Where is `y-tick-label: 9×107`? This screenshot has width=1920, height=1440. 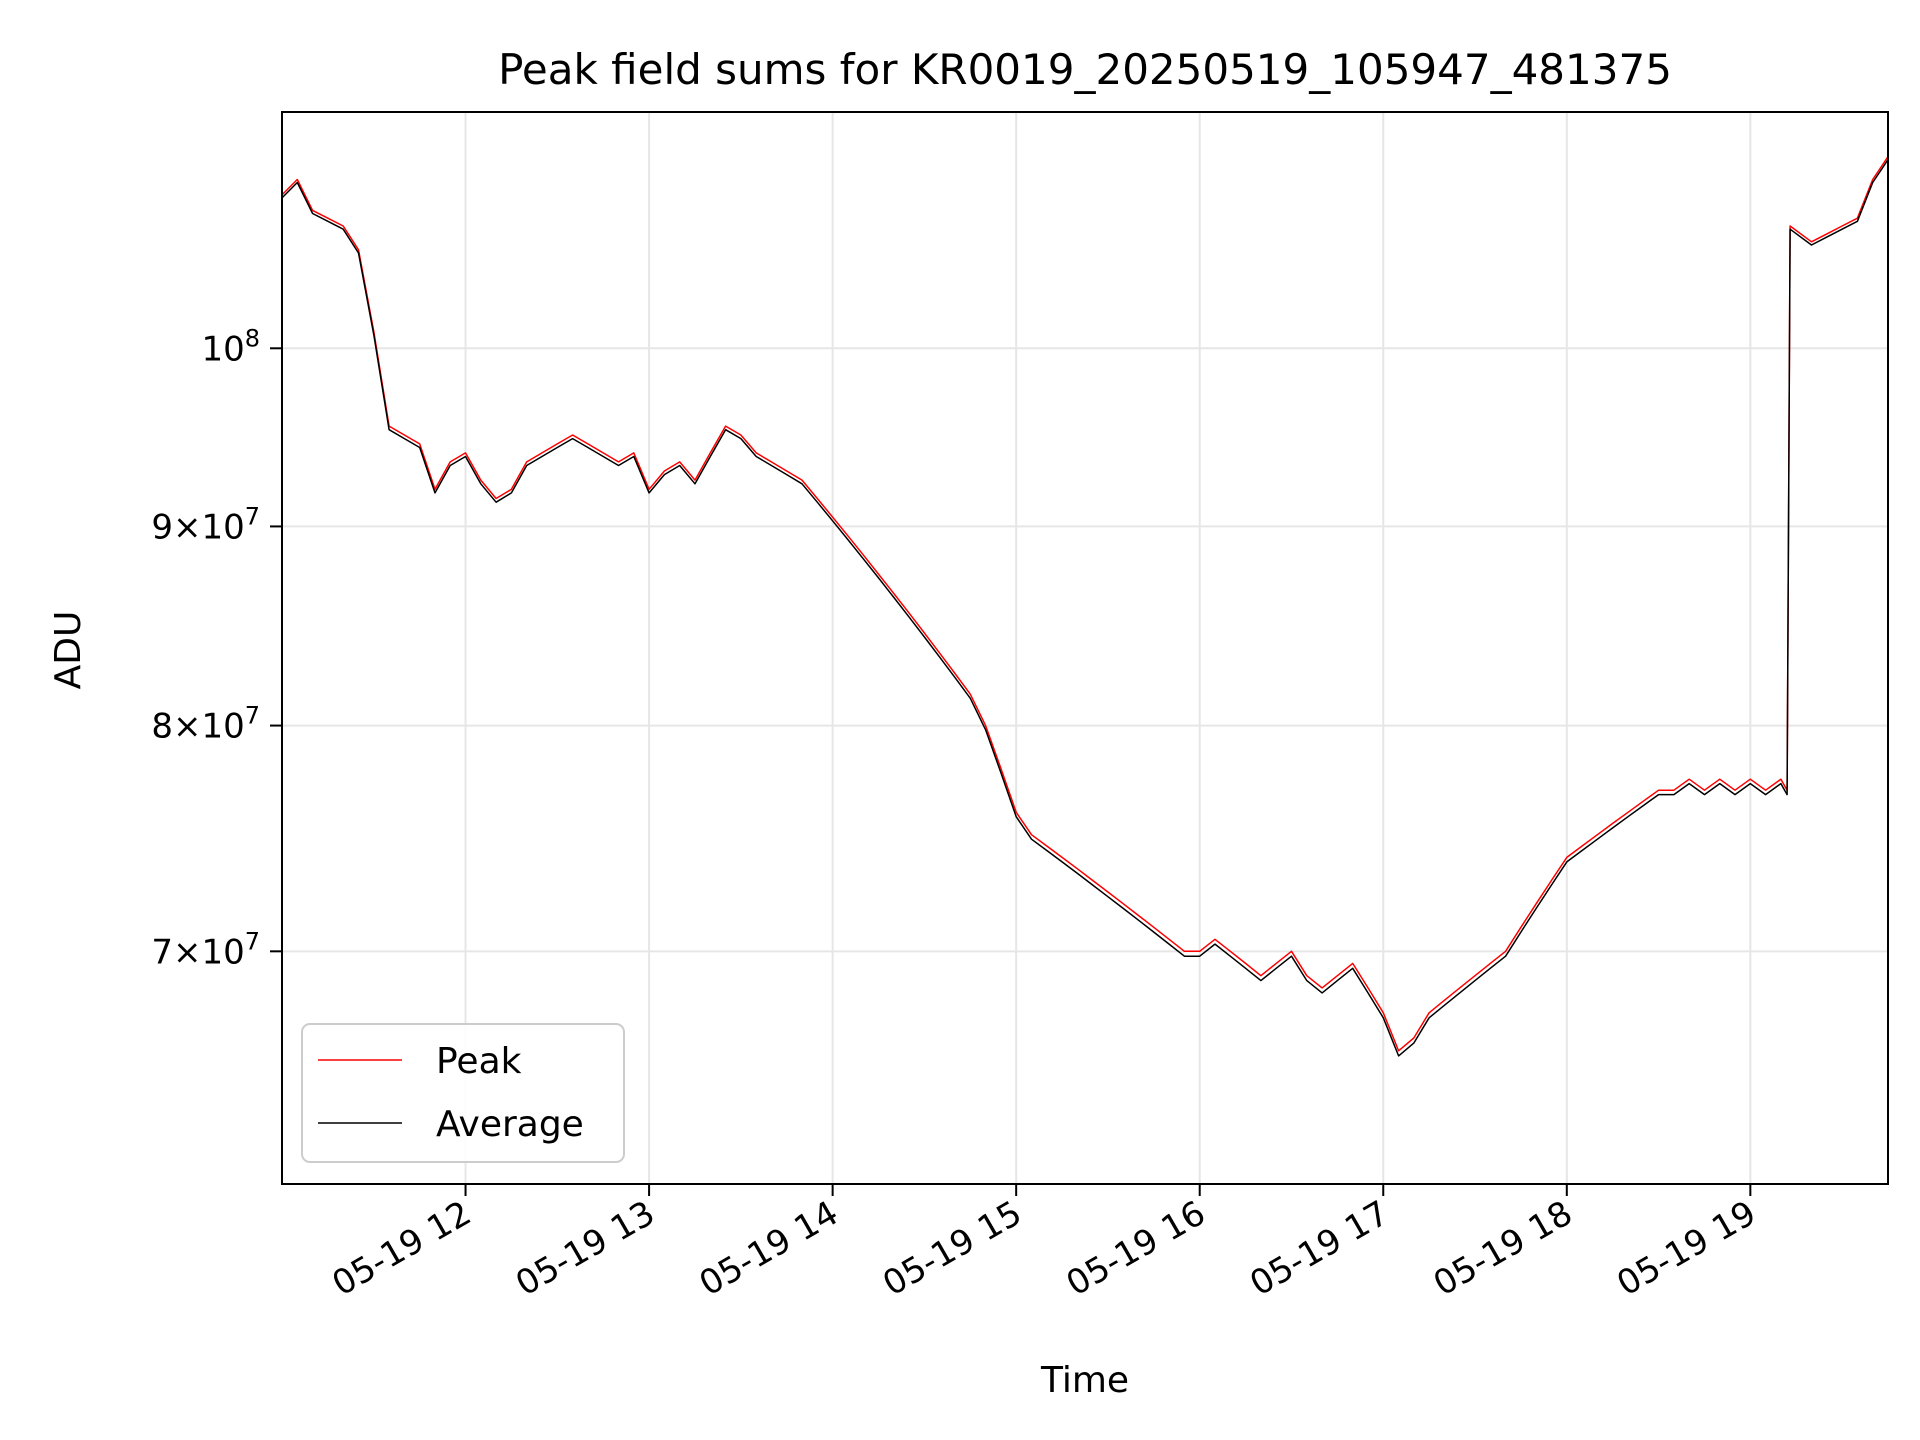
y-tick-label: 9×107 is located at coordinates (205, 524).